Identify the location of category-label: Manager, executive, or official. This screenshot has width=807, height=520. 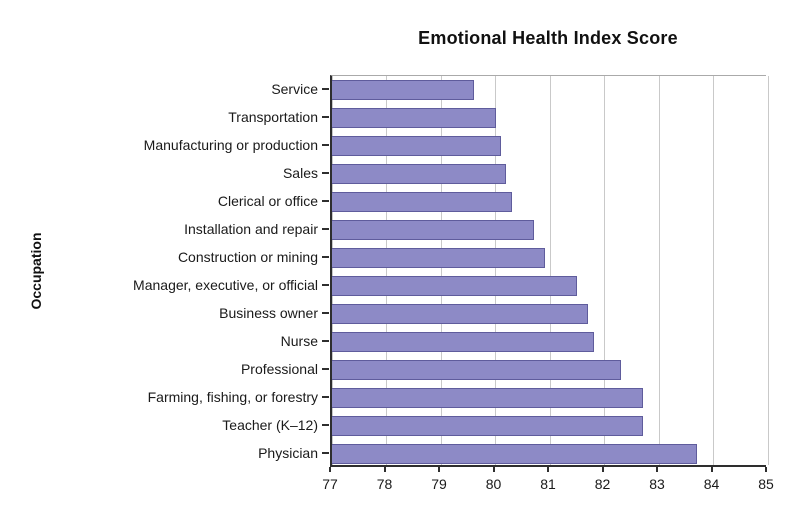
(225, 285).